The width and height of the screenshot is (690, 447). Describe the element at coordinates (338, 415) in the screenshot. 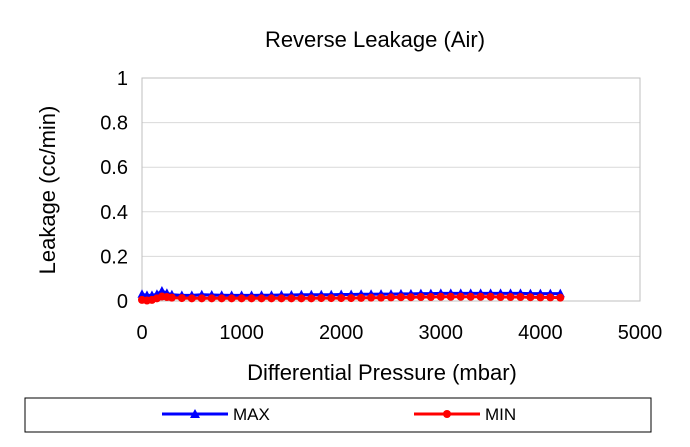

I see `legend-box` at that location.